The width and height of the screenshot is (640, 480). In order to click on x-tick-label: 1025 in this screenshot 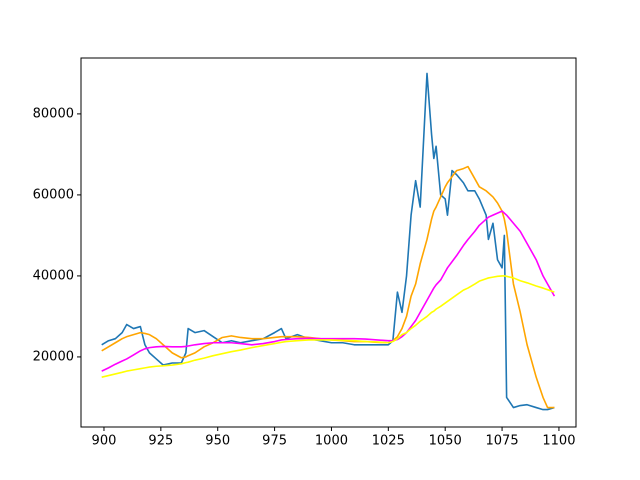, I will do `click(388, 441)`.